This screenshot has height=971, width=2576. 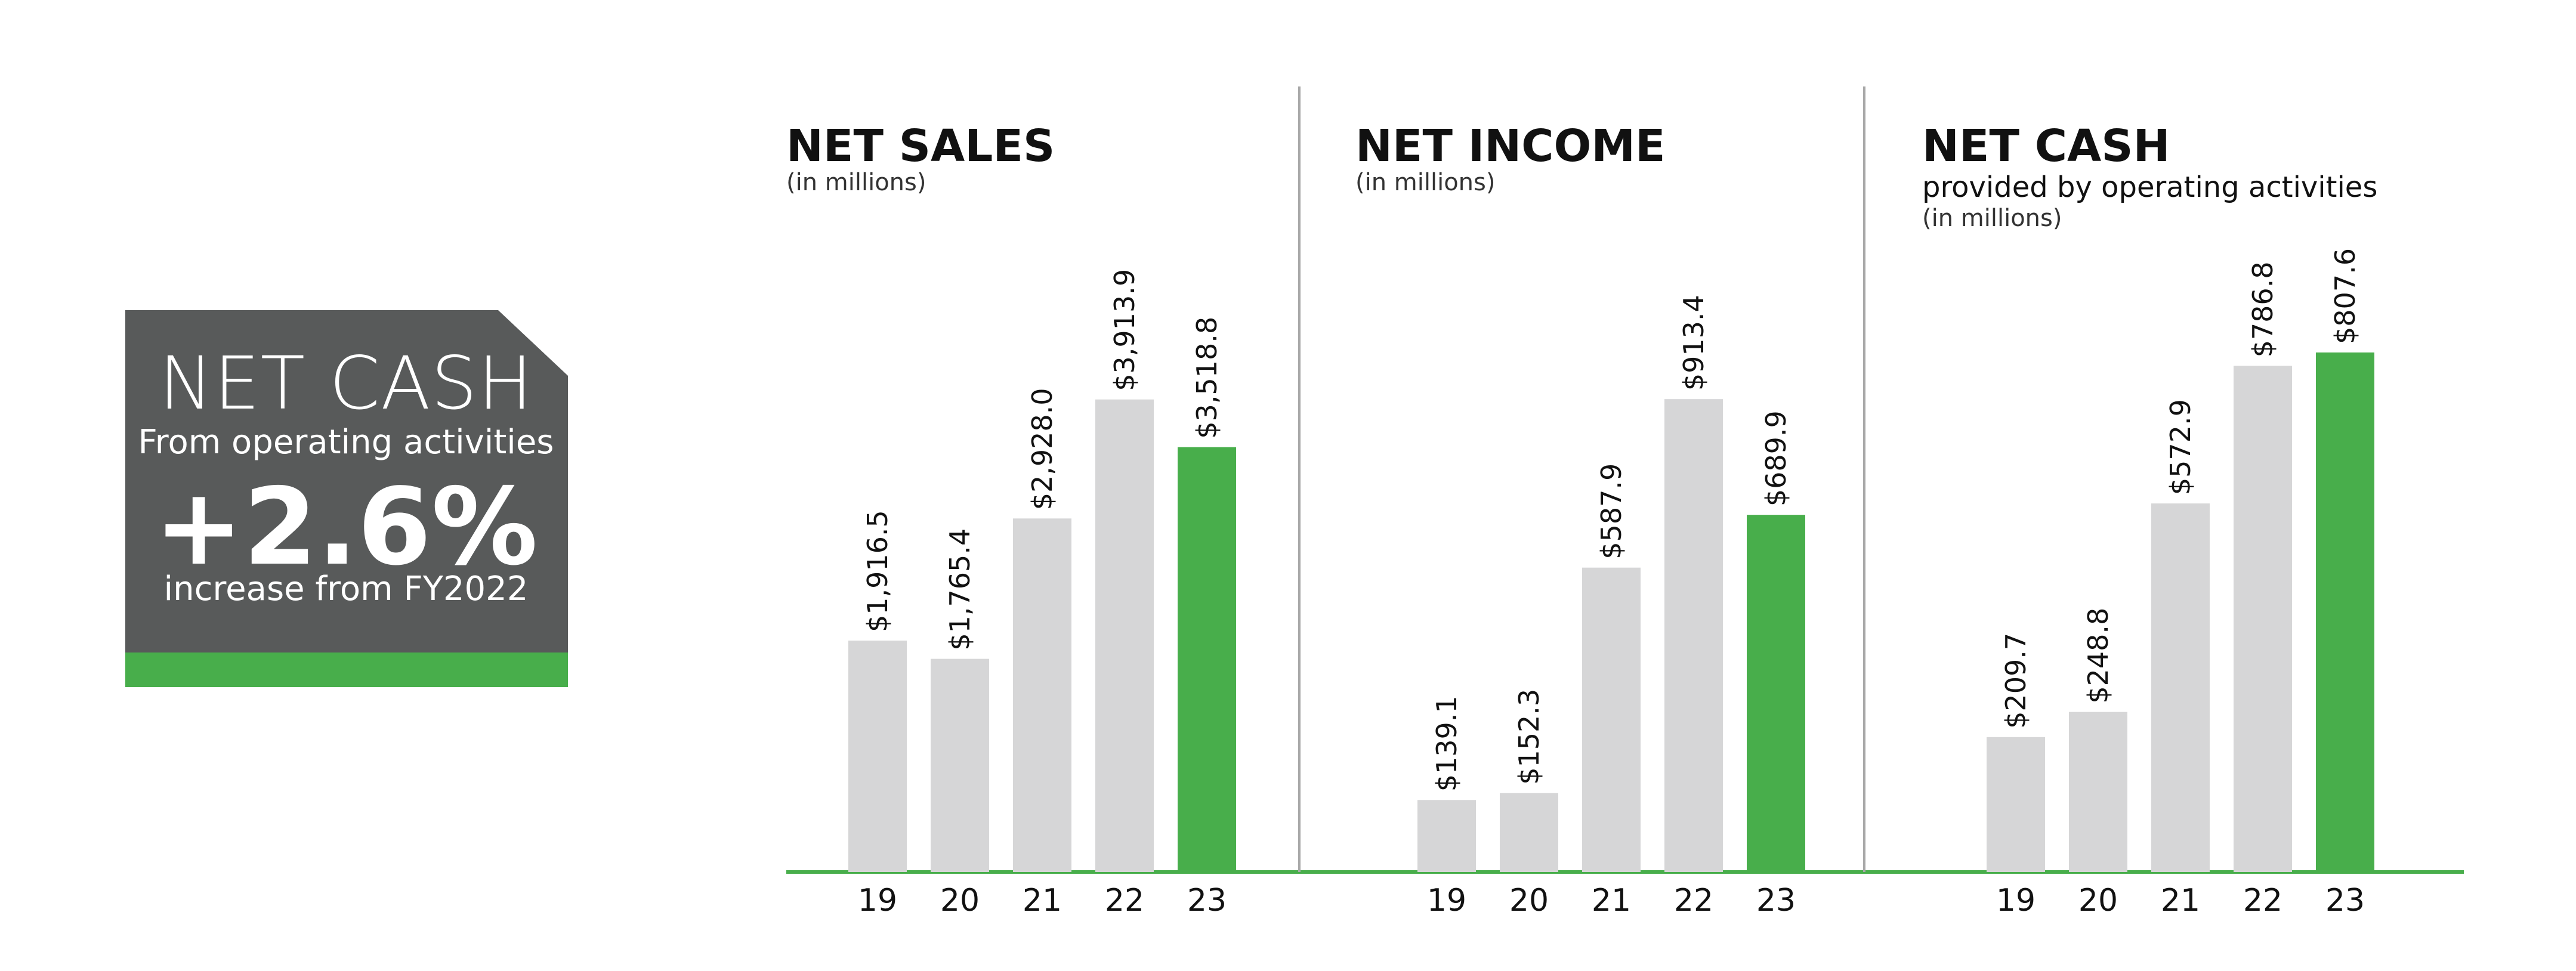 What do you see at coordinates (2098, 656) in the screenshot?
I see `bar-value-label: $248.8` at bounding box center [2098, 656].